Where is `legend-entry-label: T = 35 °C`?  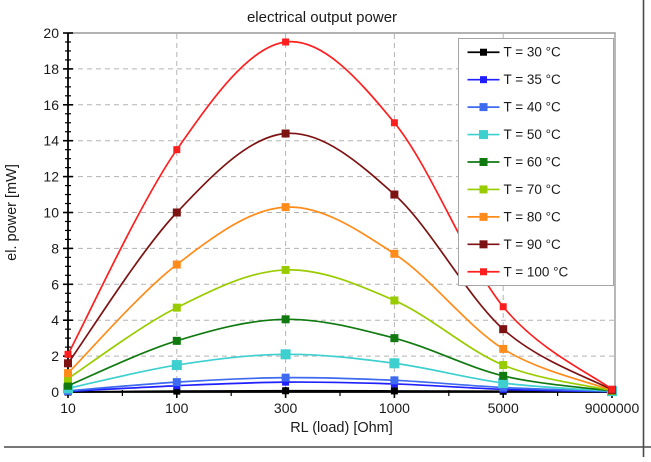
legend-entry-label: T = 35 °C is located at coordinates (533, 79).